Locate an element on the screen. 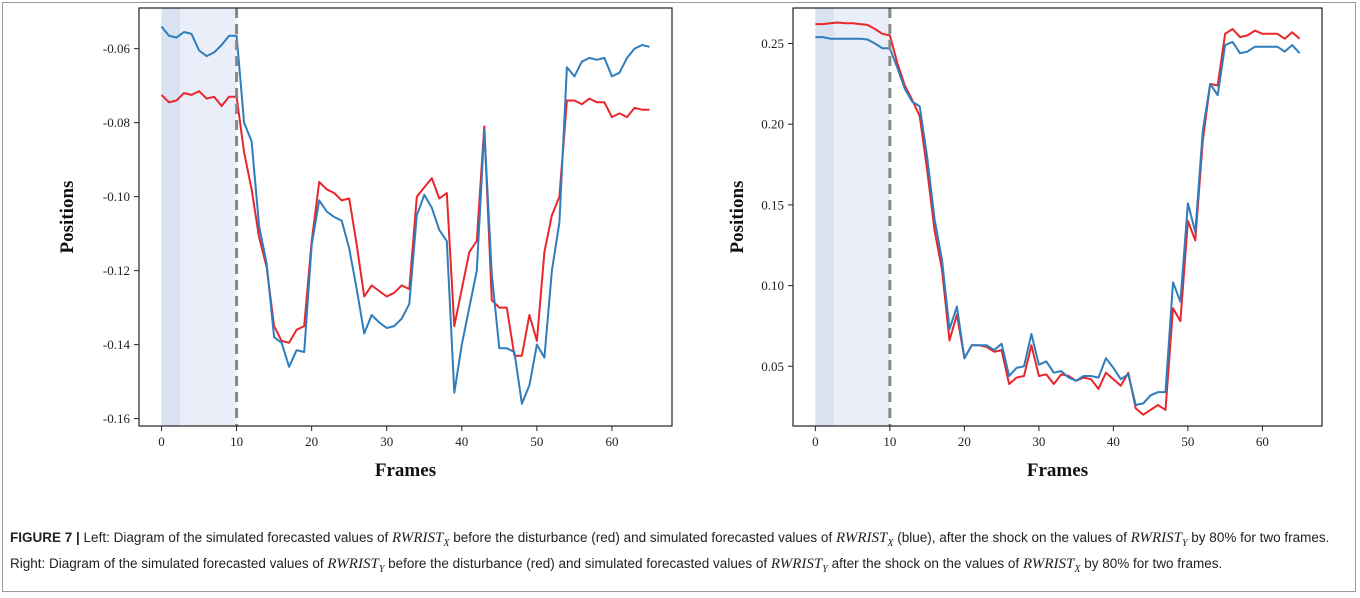  y-tick-label: -0.12 is located at coordinates (116, 270).